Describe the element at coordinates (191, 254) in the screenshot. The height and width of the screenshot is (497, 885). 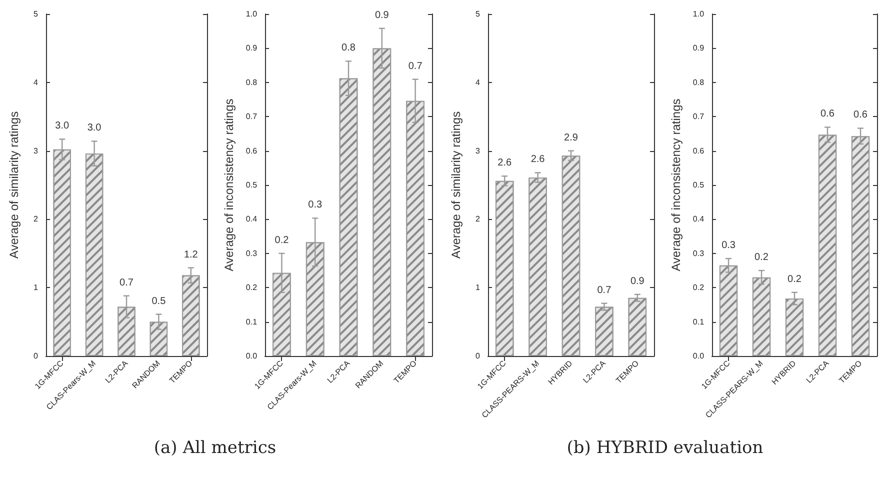
I see `data-label: 1.2` at that location.